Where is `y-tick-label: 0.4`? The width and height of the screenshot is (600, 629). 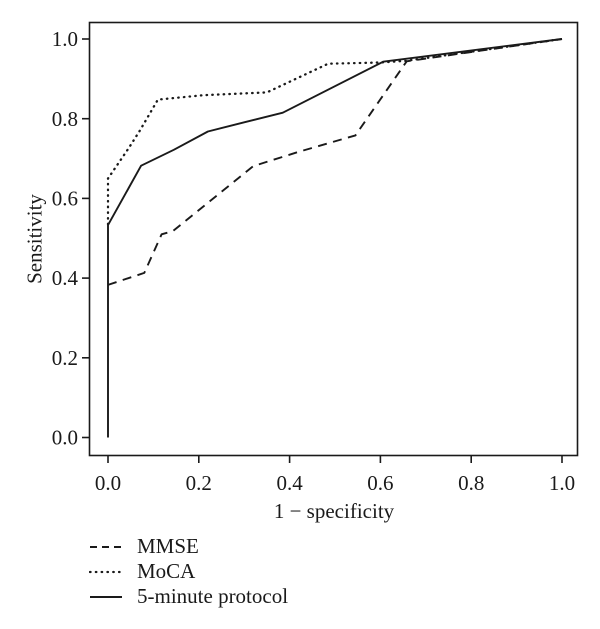 y-tick-label: 0.4 is located at coordinates (65, 278).